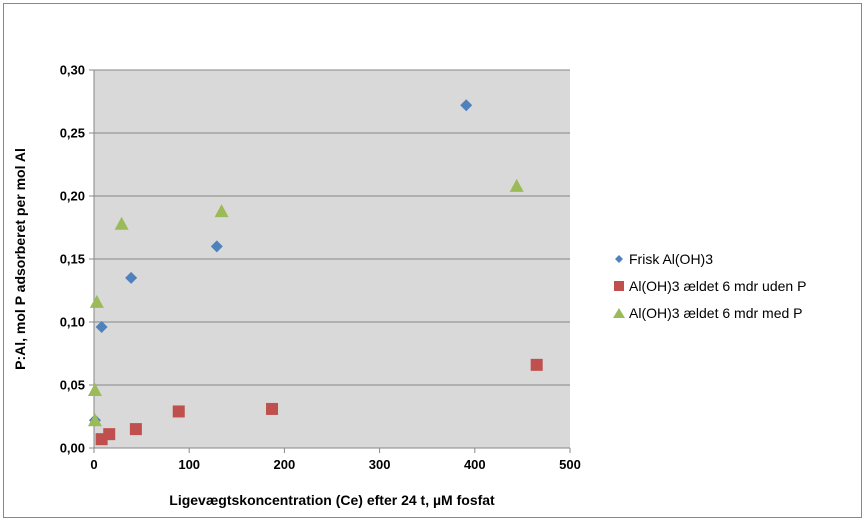 This screenshot has height=522, width=867. What do you see at coordinates (716, 313) in the screenshot?
I see `legend-label: Al(OH)3 ældet 6 mdr med P` at bounding box center [716, 313].